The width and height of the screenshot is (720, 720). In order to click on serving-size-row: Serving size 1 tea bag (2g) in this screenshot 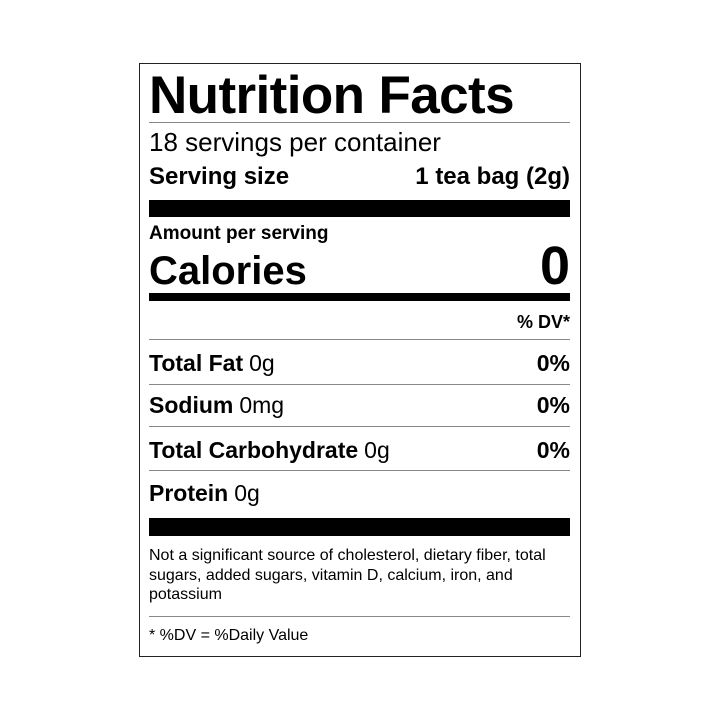, I will do `click(359, 177)`.